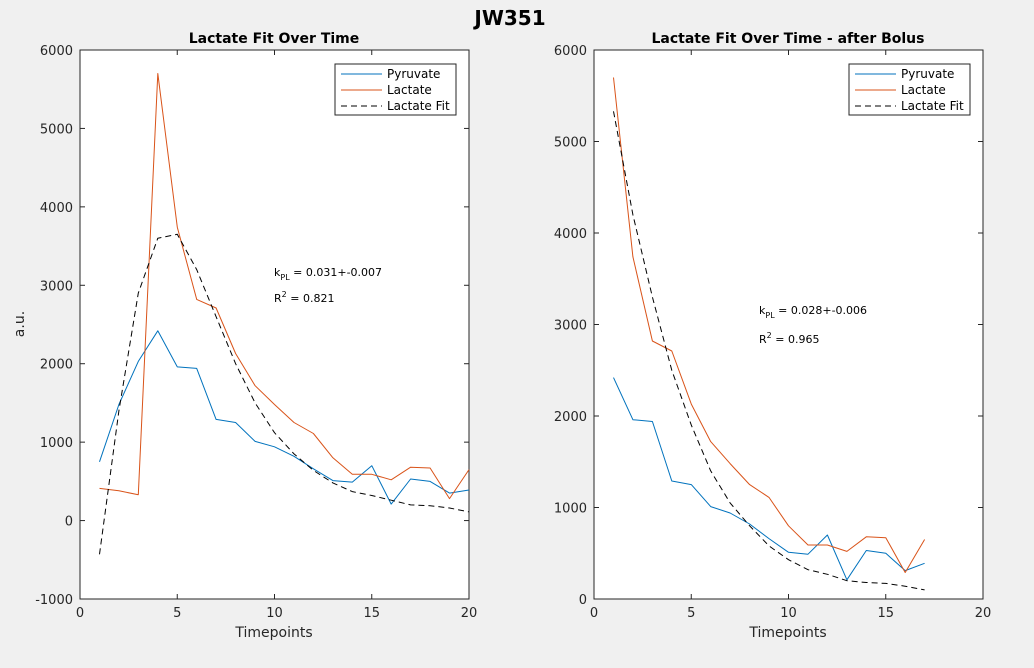 The image size is (1034, 668). I want to click on y-tick-label: -1000, so click(54, 600).